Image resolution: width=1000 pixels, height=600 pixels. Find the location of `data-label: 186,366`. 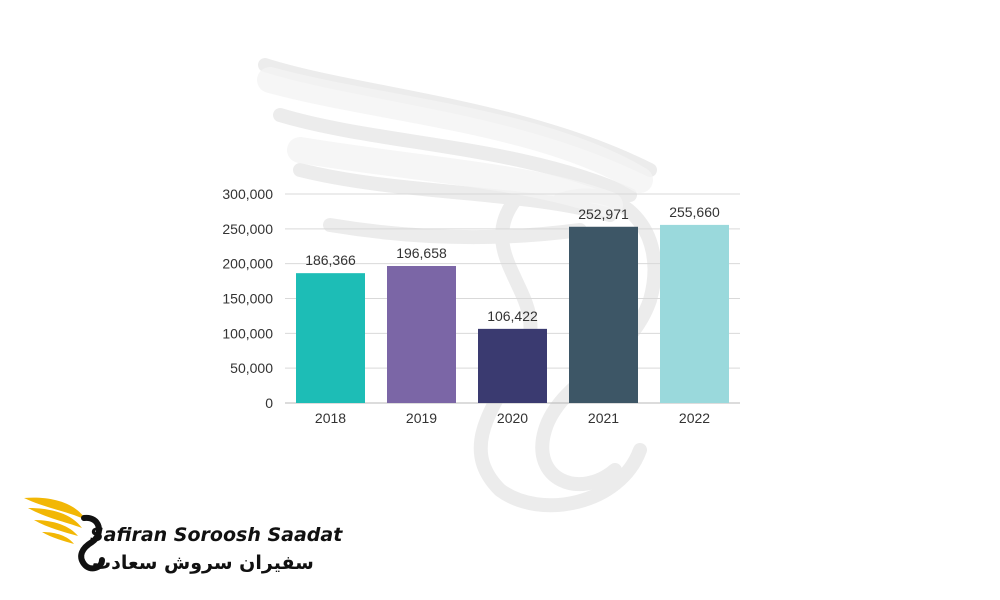

data-label: 186,366 is located at coordinates (330, 260).